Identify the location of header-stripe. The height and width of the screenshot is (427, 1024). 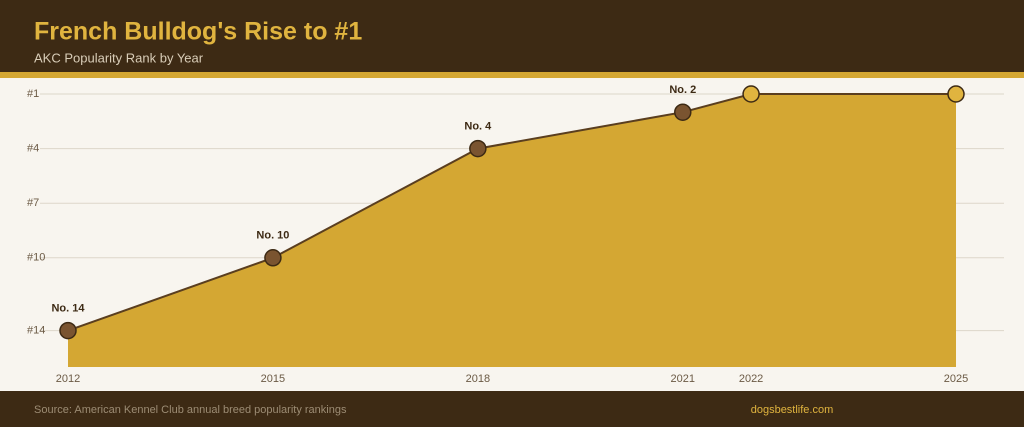
(512, 75).